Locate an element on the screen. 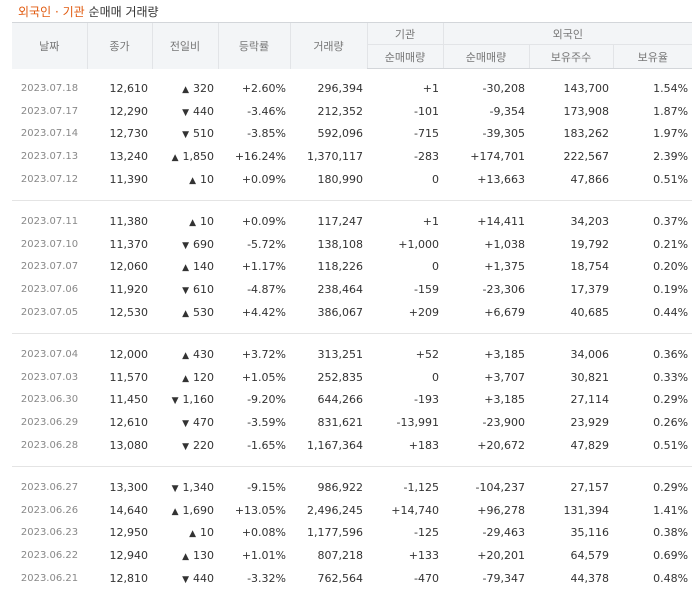  rate-cell: -3.32% is located at coordinates (266, 579).